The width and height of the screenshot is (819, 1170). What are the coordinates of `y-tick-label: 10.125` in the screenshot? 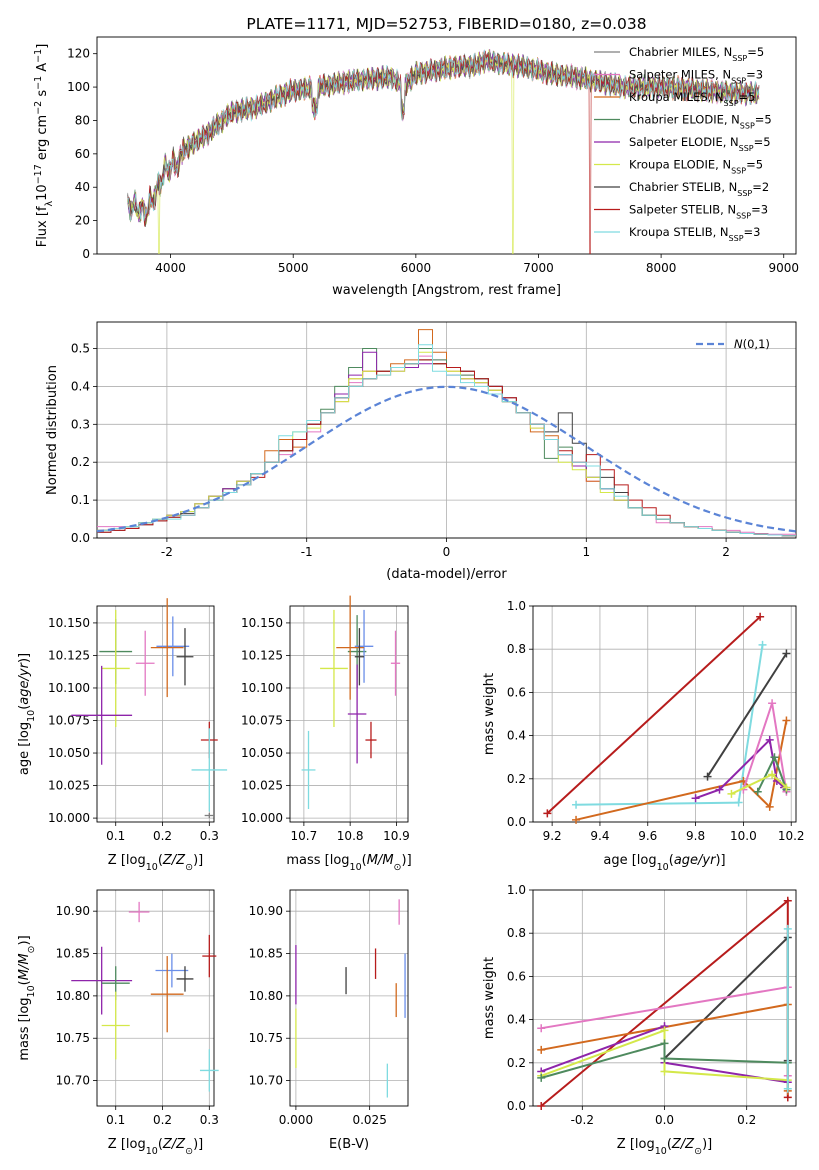 It's located at (262, 655).